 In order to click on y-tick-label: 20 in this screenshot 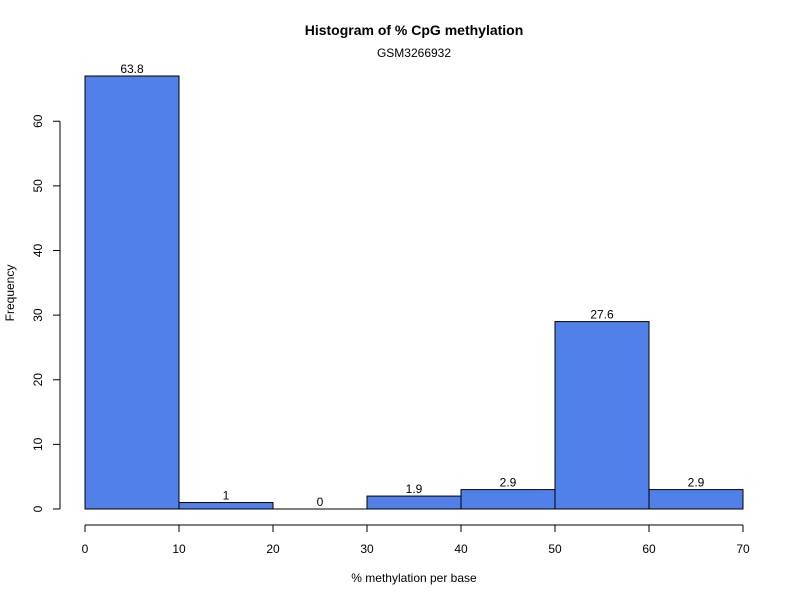, I will do `click(38, 380)`.